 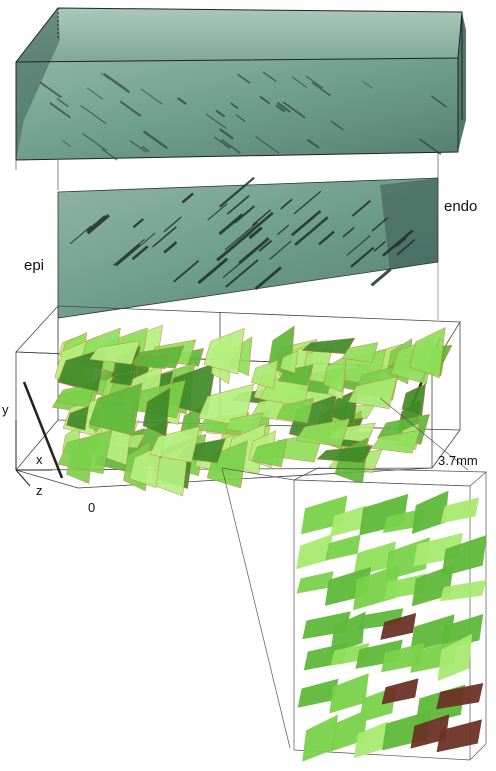 I want to click on inset-surface-facets, so click(x=391, y=626).